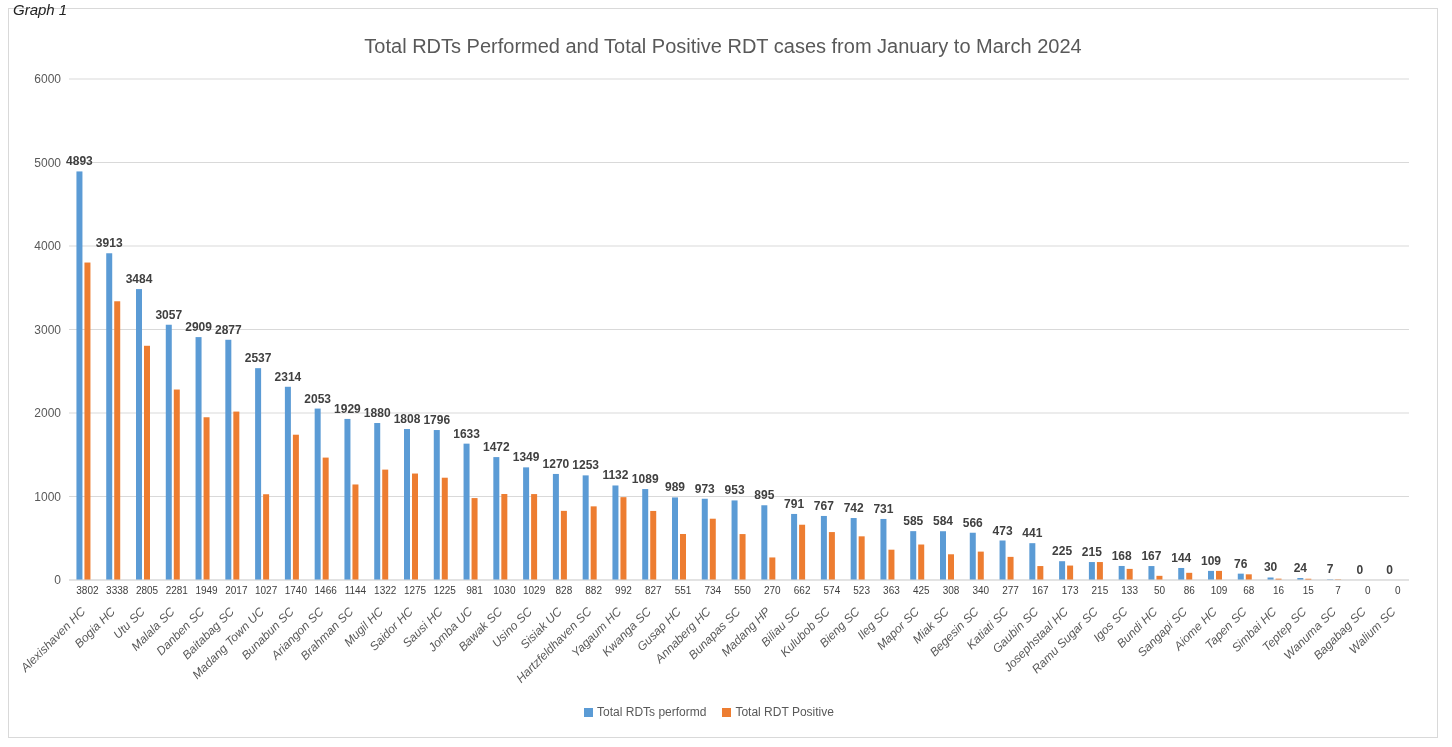  What do you see at coordinates (266, 590) in the screenshot?
I see `data-label: 1027` at bounding box center [266, 590].